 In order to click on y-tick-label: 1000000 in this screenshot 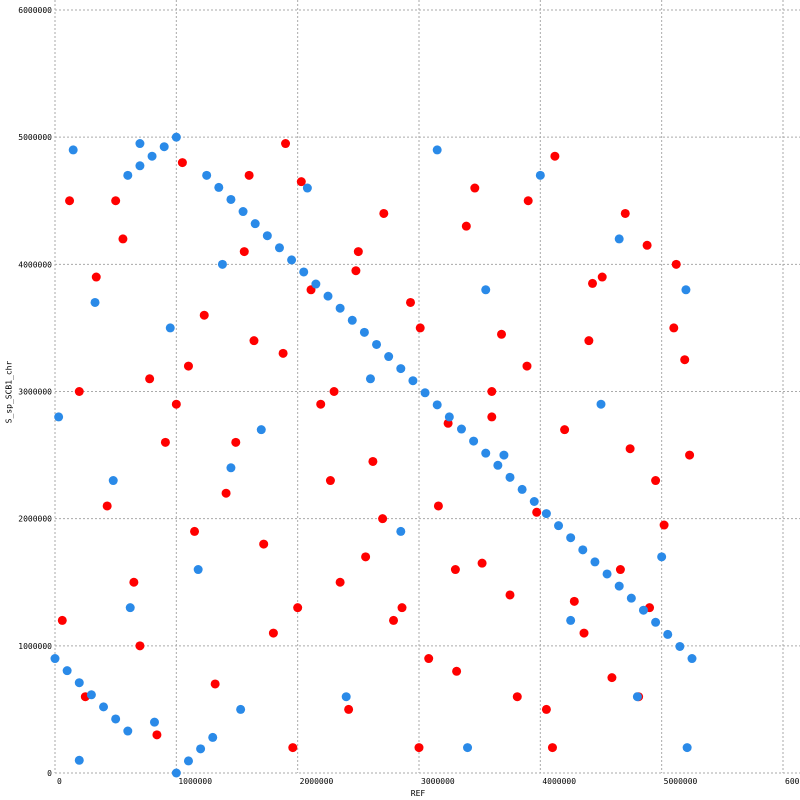, I will do `click(35, 646)`.